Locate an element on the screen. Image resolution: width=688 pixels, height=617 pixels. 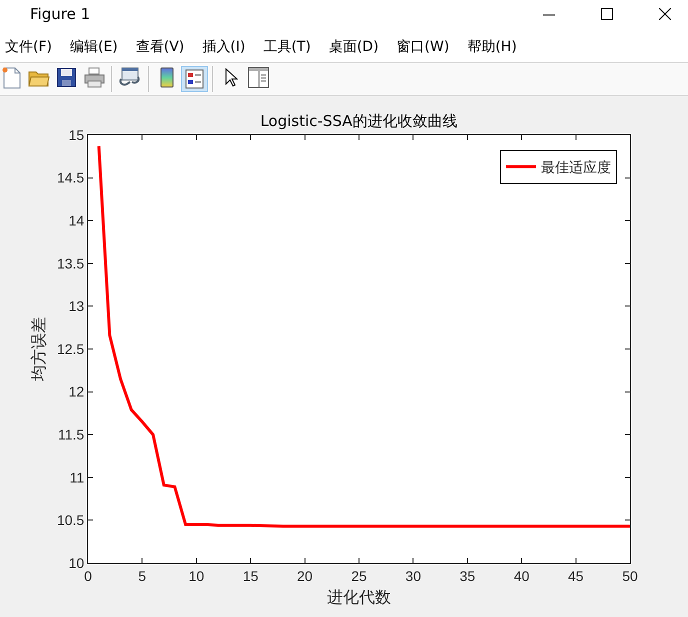
text: 工具(T) is located at coordinates (287, 47).